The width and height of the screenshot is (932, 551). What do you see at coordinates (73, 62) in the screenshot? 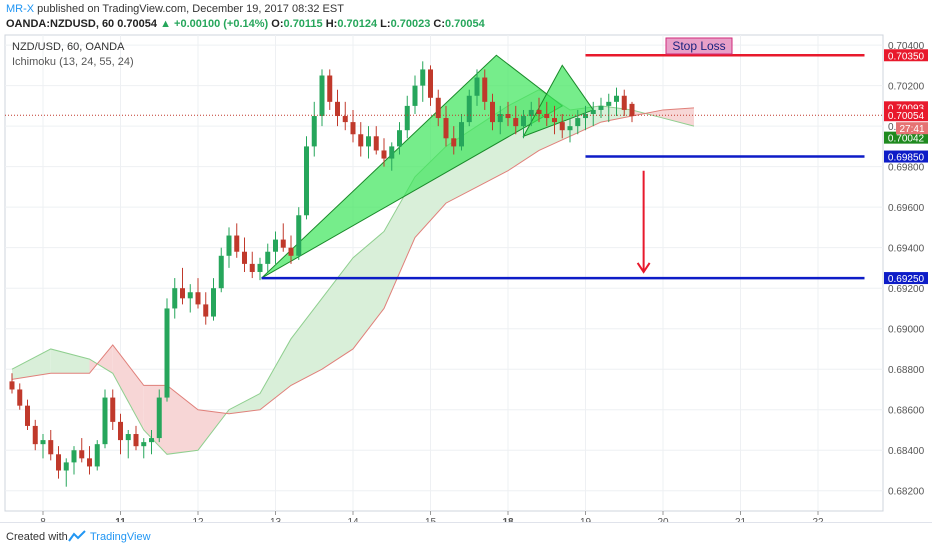
I see `legend-indicator: Ichimoku (13, 24, 55, 24)` at bounding box center [73, 62].